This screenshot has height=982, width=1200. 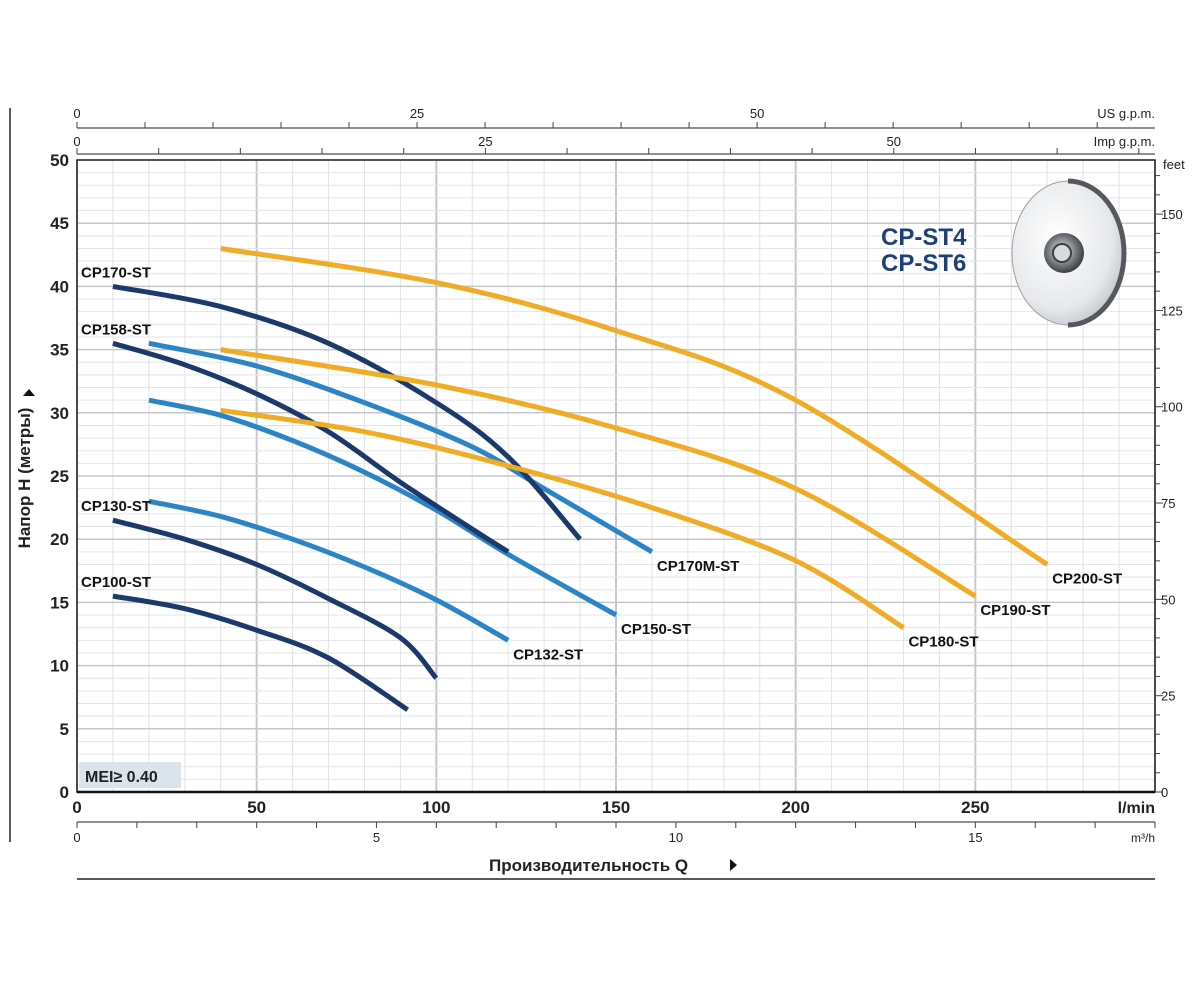 I want to click on x-tick-label: 100, so click(x=436, y=807).